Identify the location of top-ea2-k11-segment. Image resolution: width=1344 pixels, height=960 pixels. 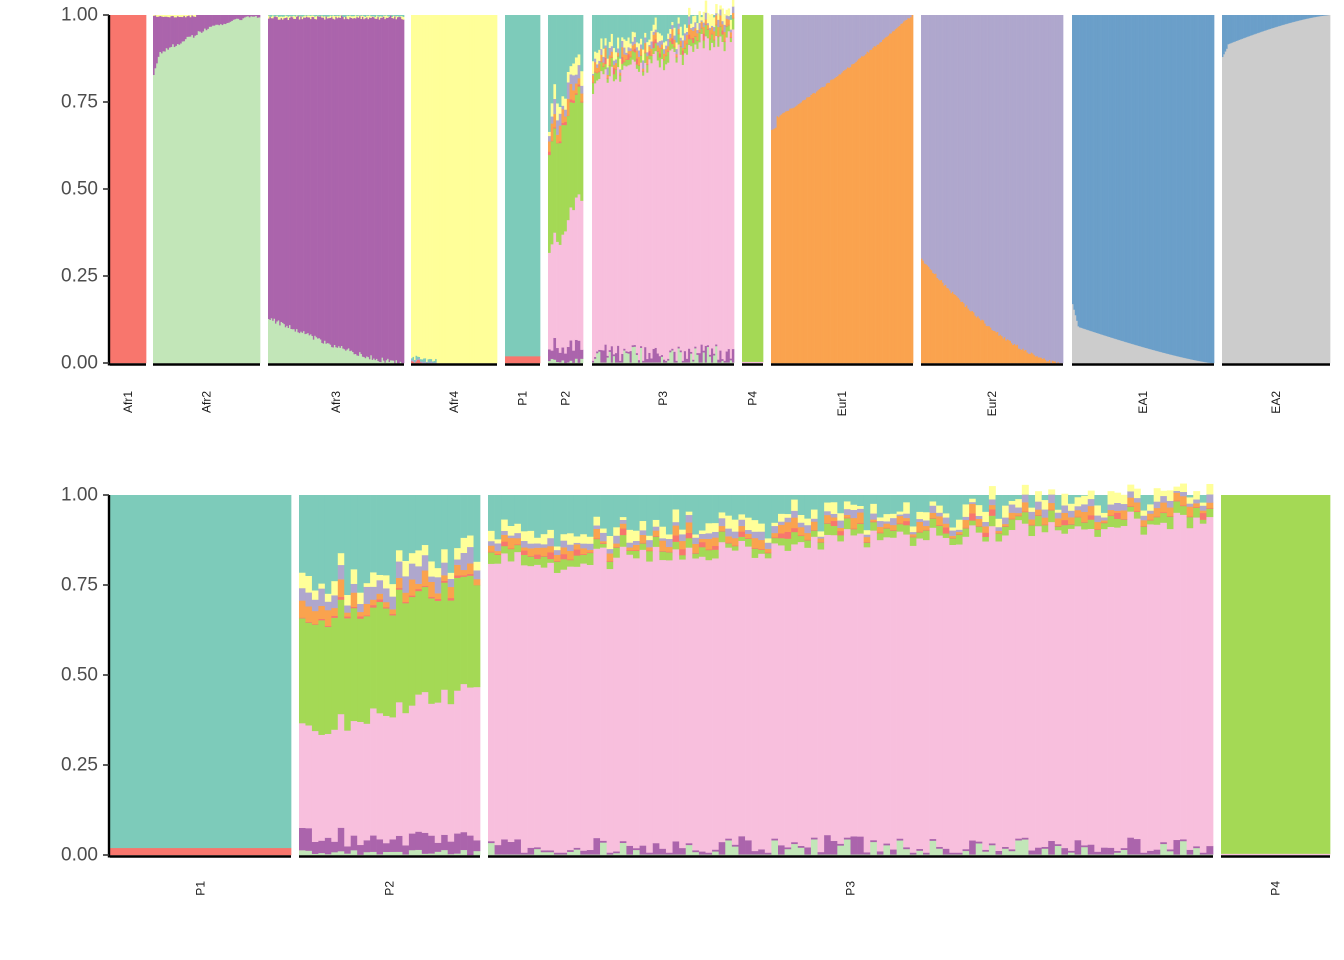
(1244, 201).